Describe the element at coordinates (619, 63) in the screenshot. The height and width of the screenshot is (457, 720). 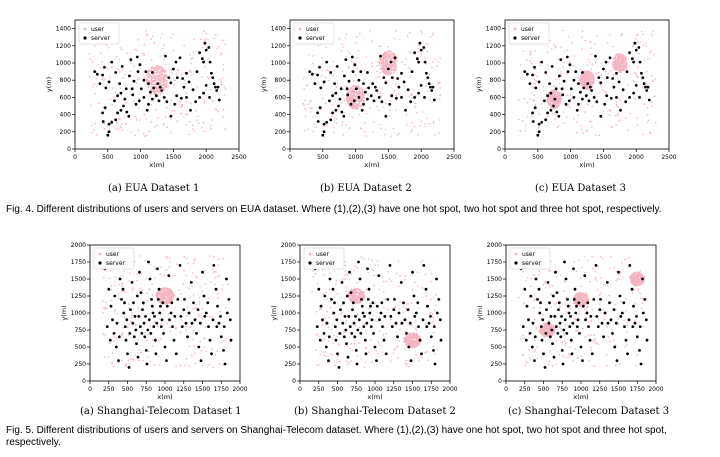
I see `user-hotspot` at that location.